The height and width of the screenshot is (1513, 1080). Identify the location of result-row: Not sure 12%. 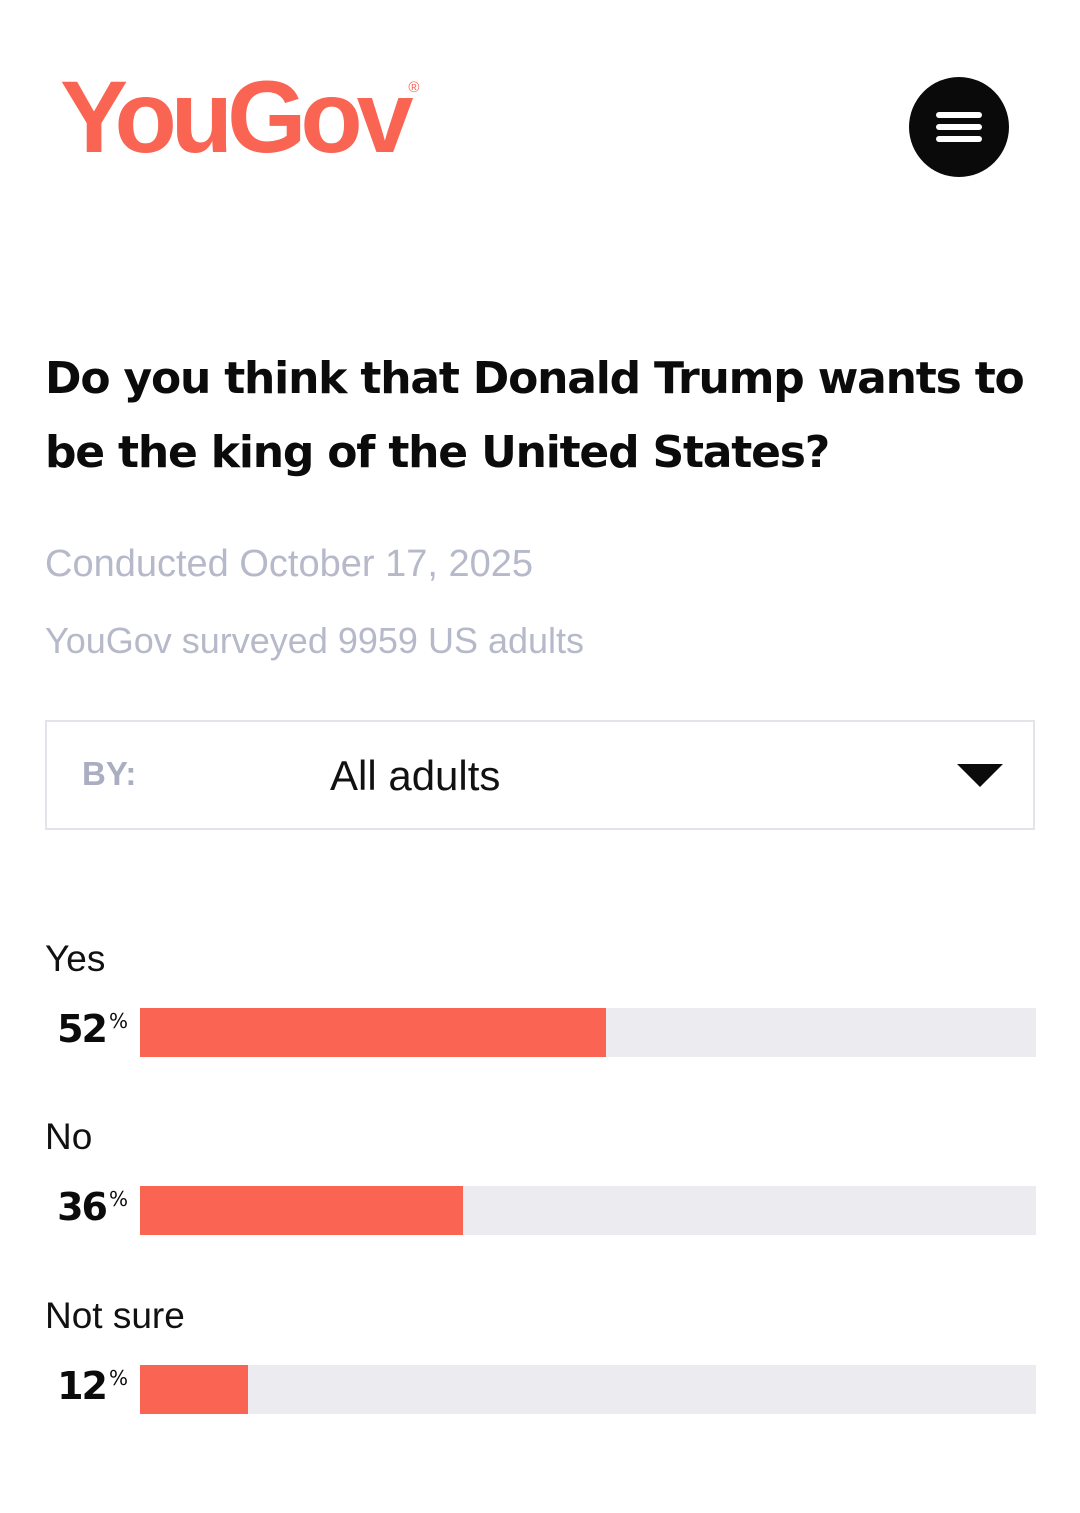
(540, 1355).